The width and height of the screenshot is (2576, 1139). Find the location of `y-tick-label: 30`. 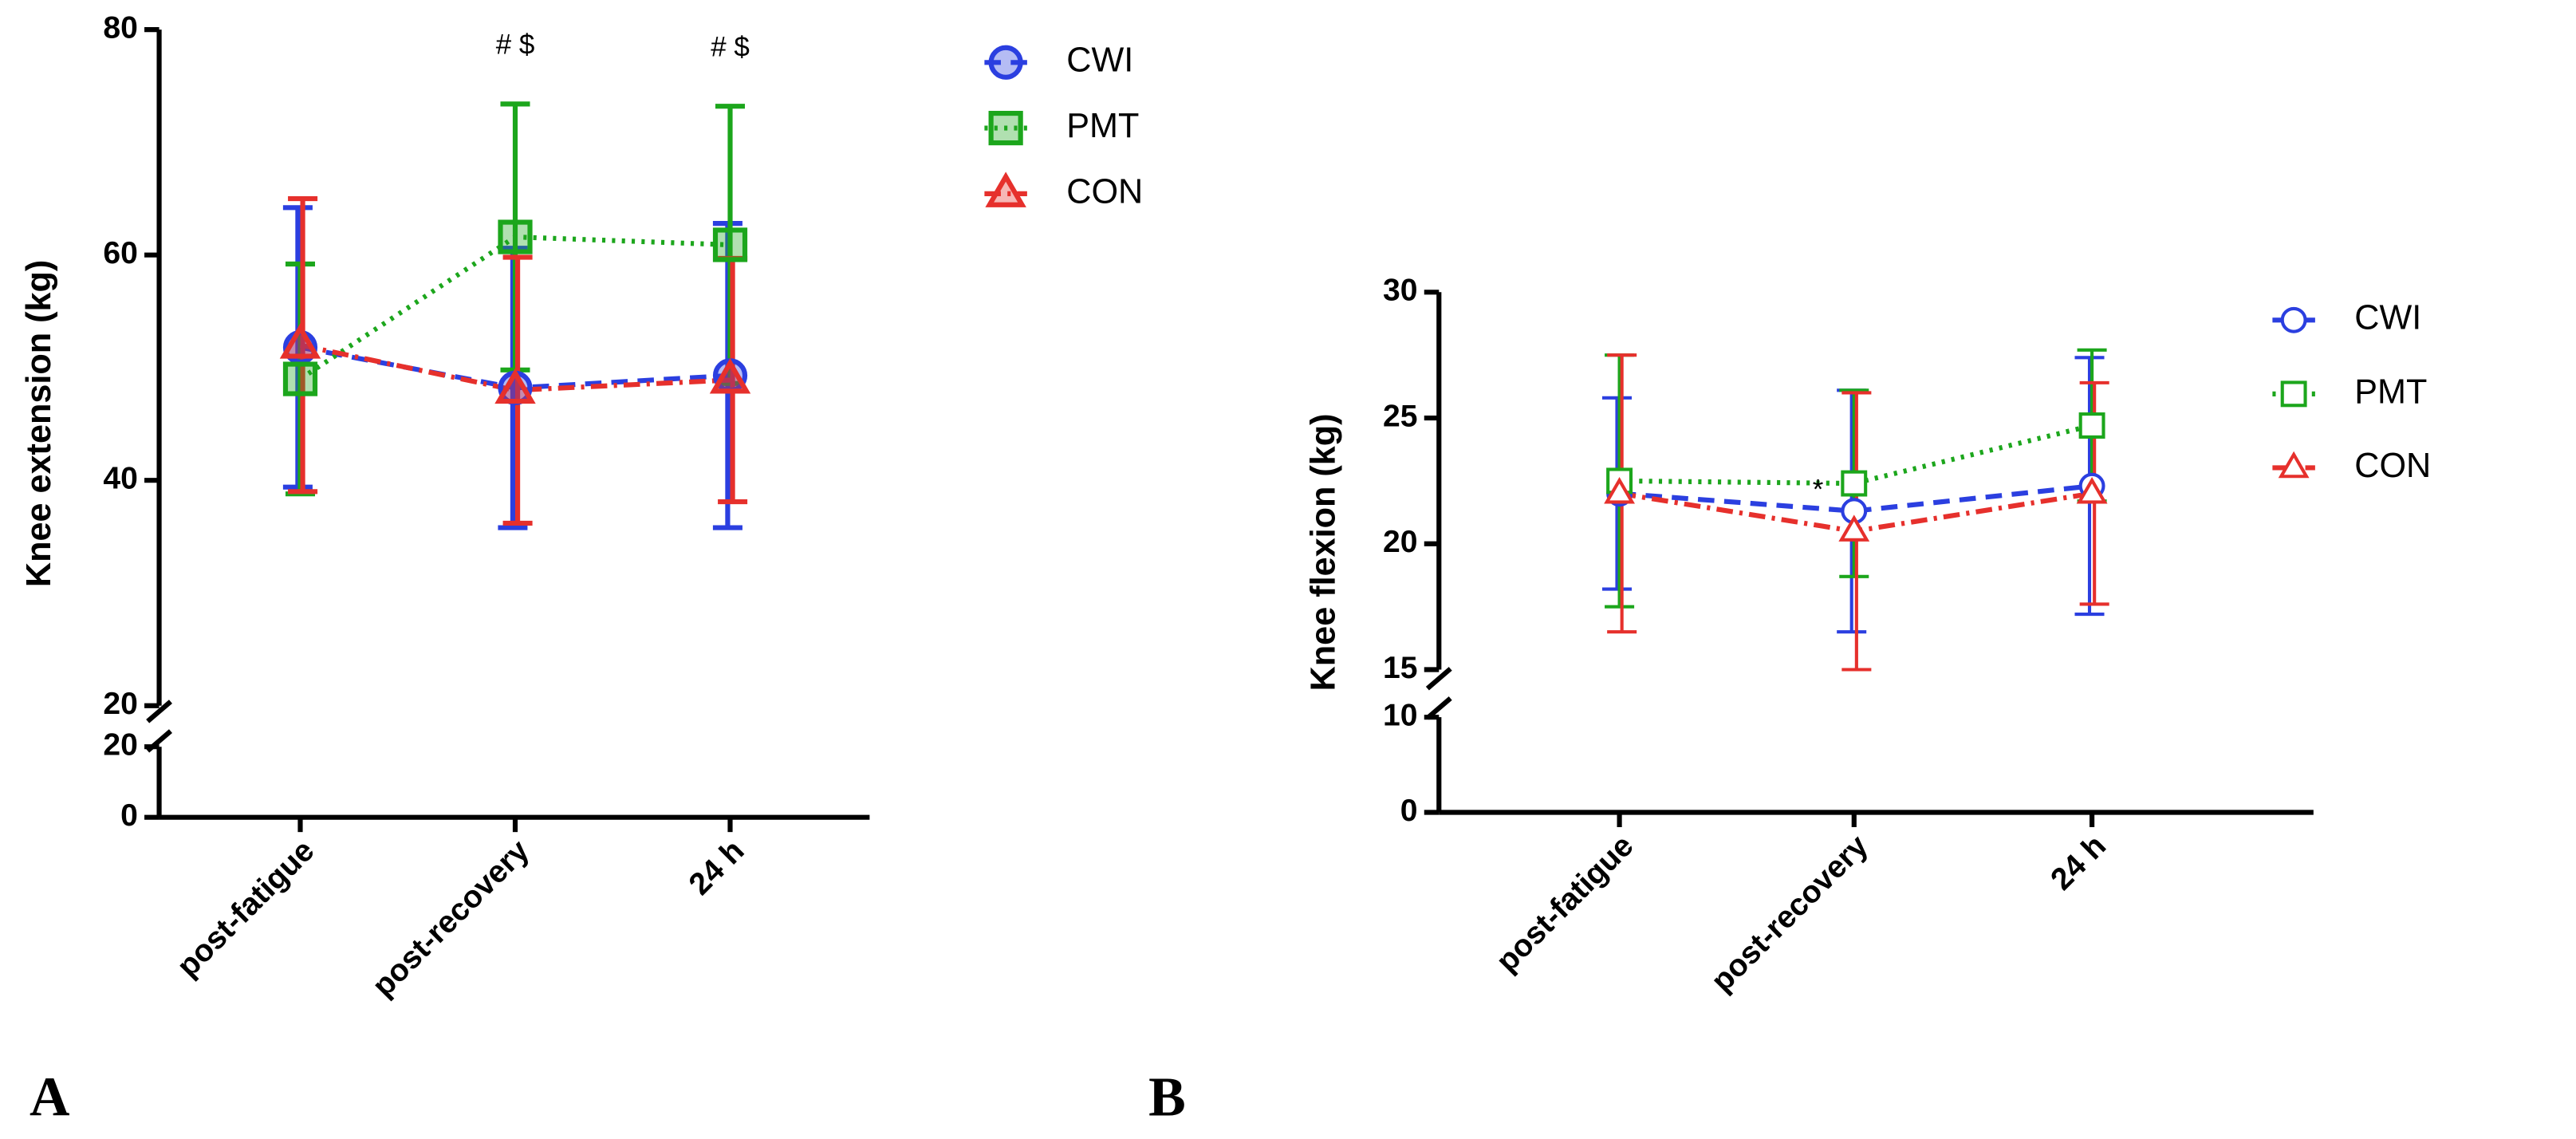

y-tick-label: 30 is located at coordinates (1400, 291).